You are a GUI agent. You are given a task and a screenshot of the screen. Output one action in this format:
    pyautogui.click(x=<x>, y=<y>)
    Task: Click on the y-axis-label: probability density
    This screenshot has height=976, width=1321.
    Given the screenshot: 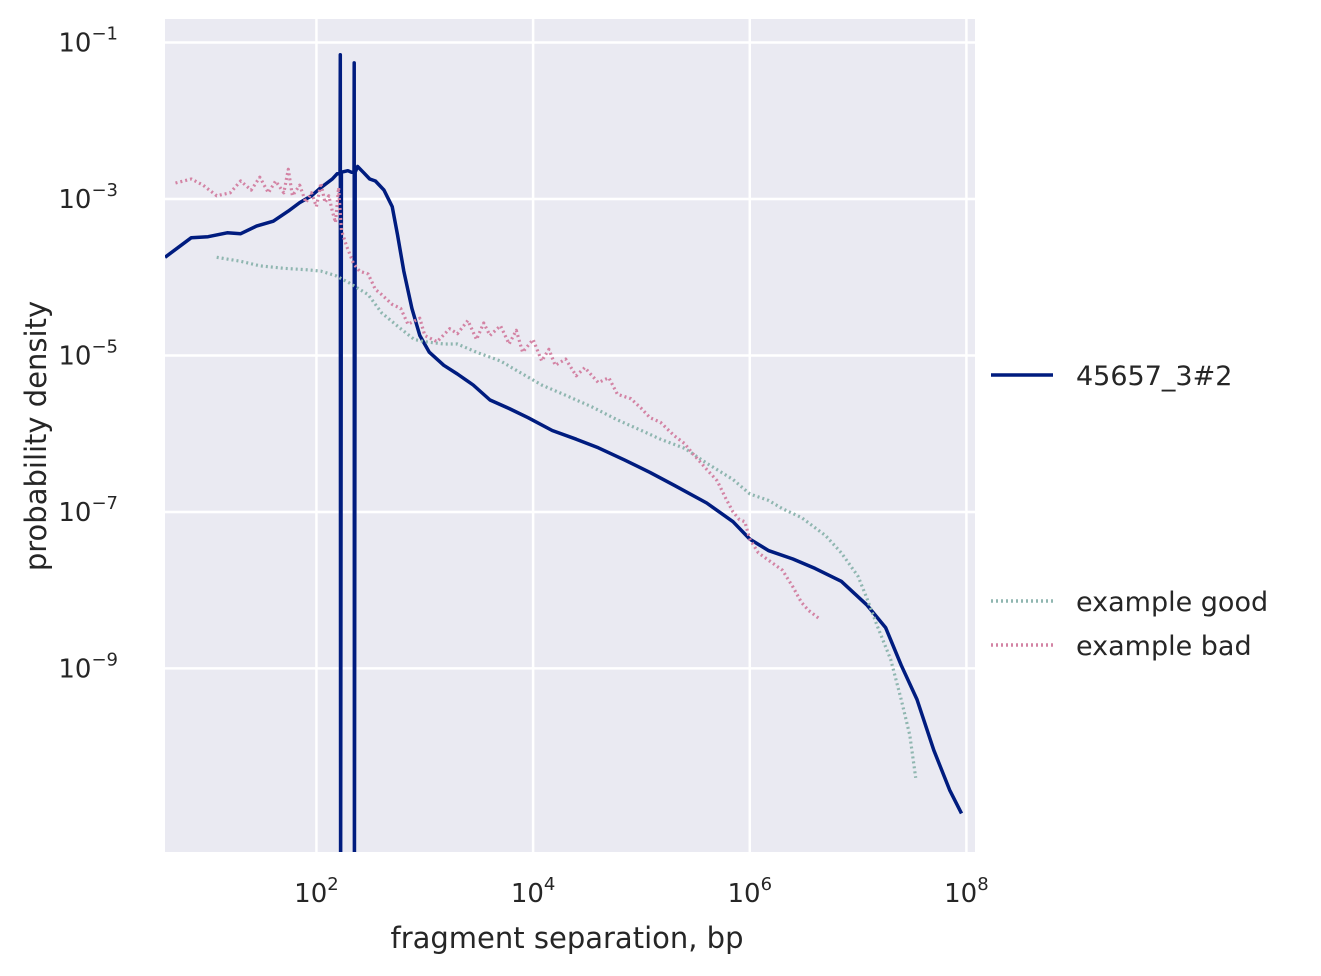 What is the action you would take?
    pyautogui.click(x=36, y=436)
    